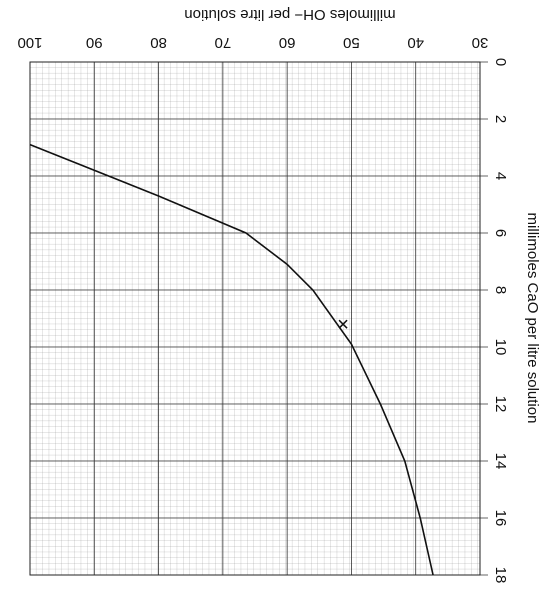 This screenshot has width=551, height=600. I want to click on y-tick-label: 8, so click(500, 290).